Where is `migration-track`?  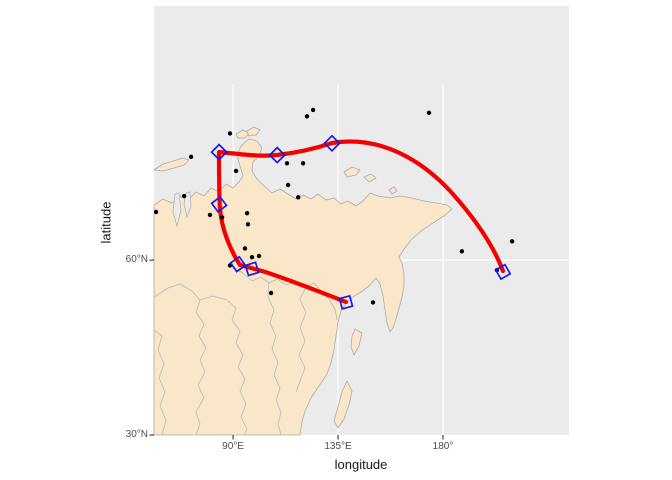 migration-track is located at coordinates (361, 222).